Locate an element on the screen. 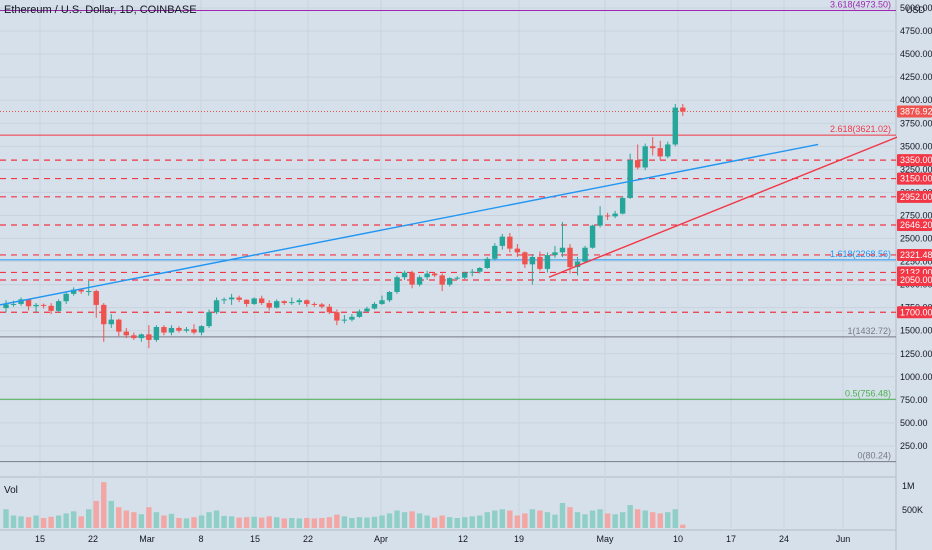 This screenshot has height=550, width=932. price-tick-label: 3250.00 is located at coordinates (916, 169).